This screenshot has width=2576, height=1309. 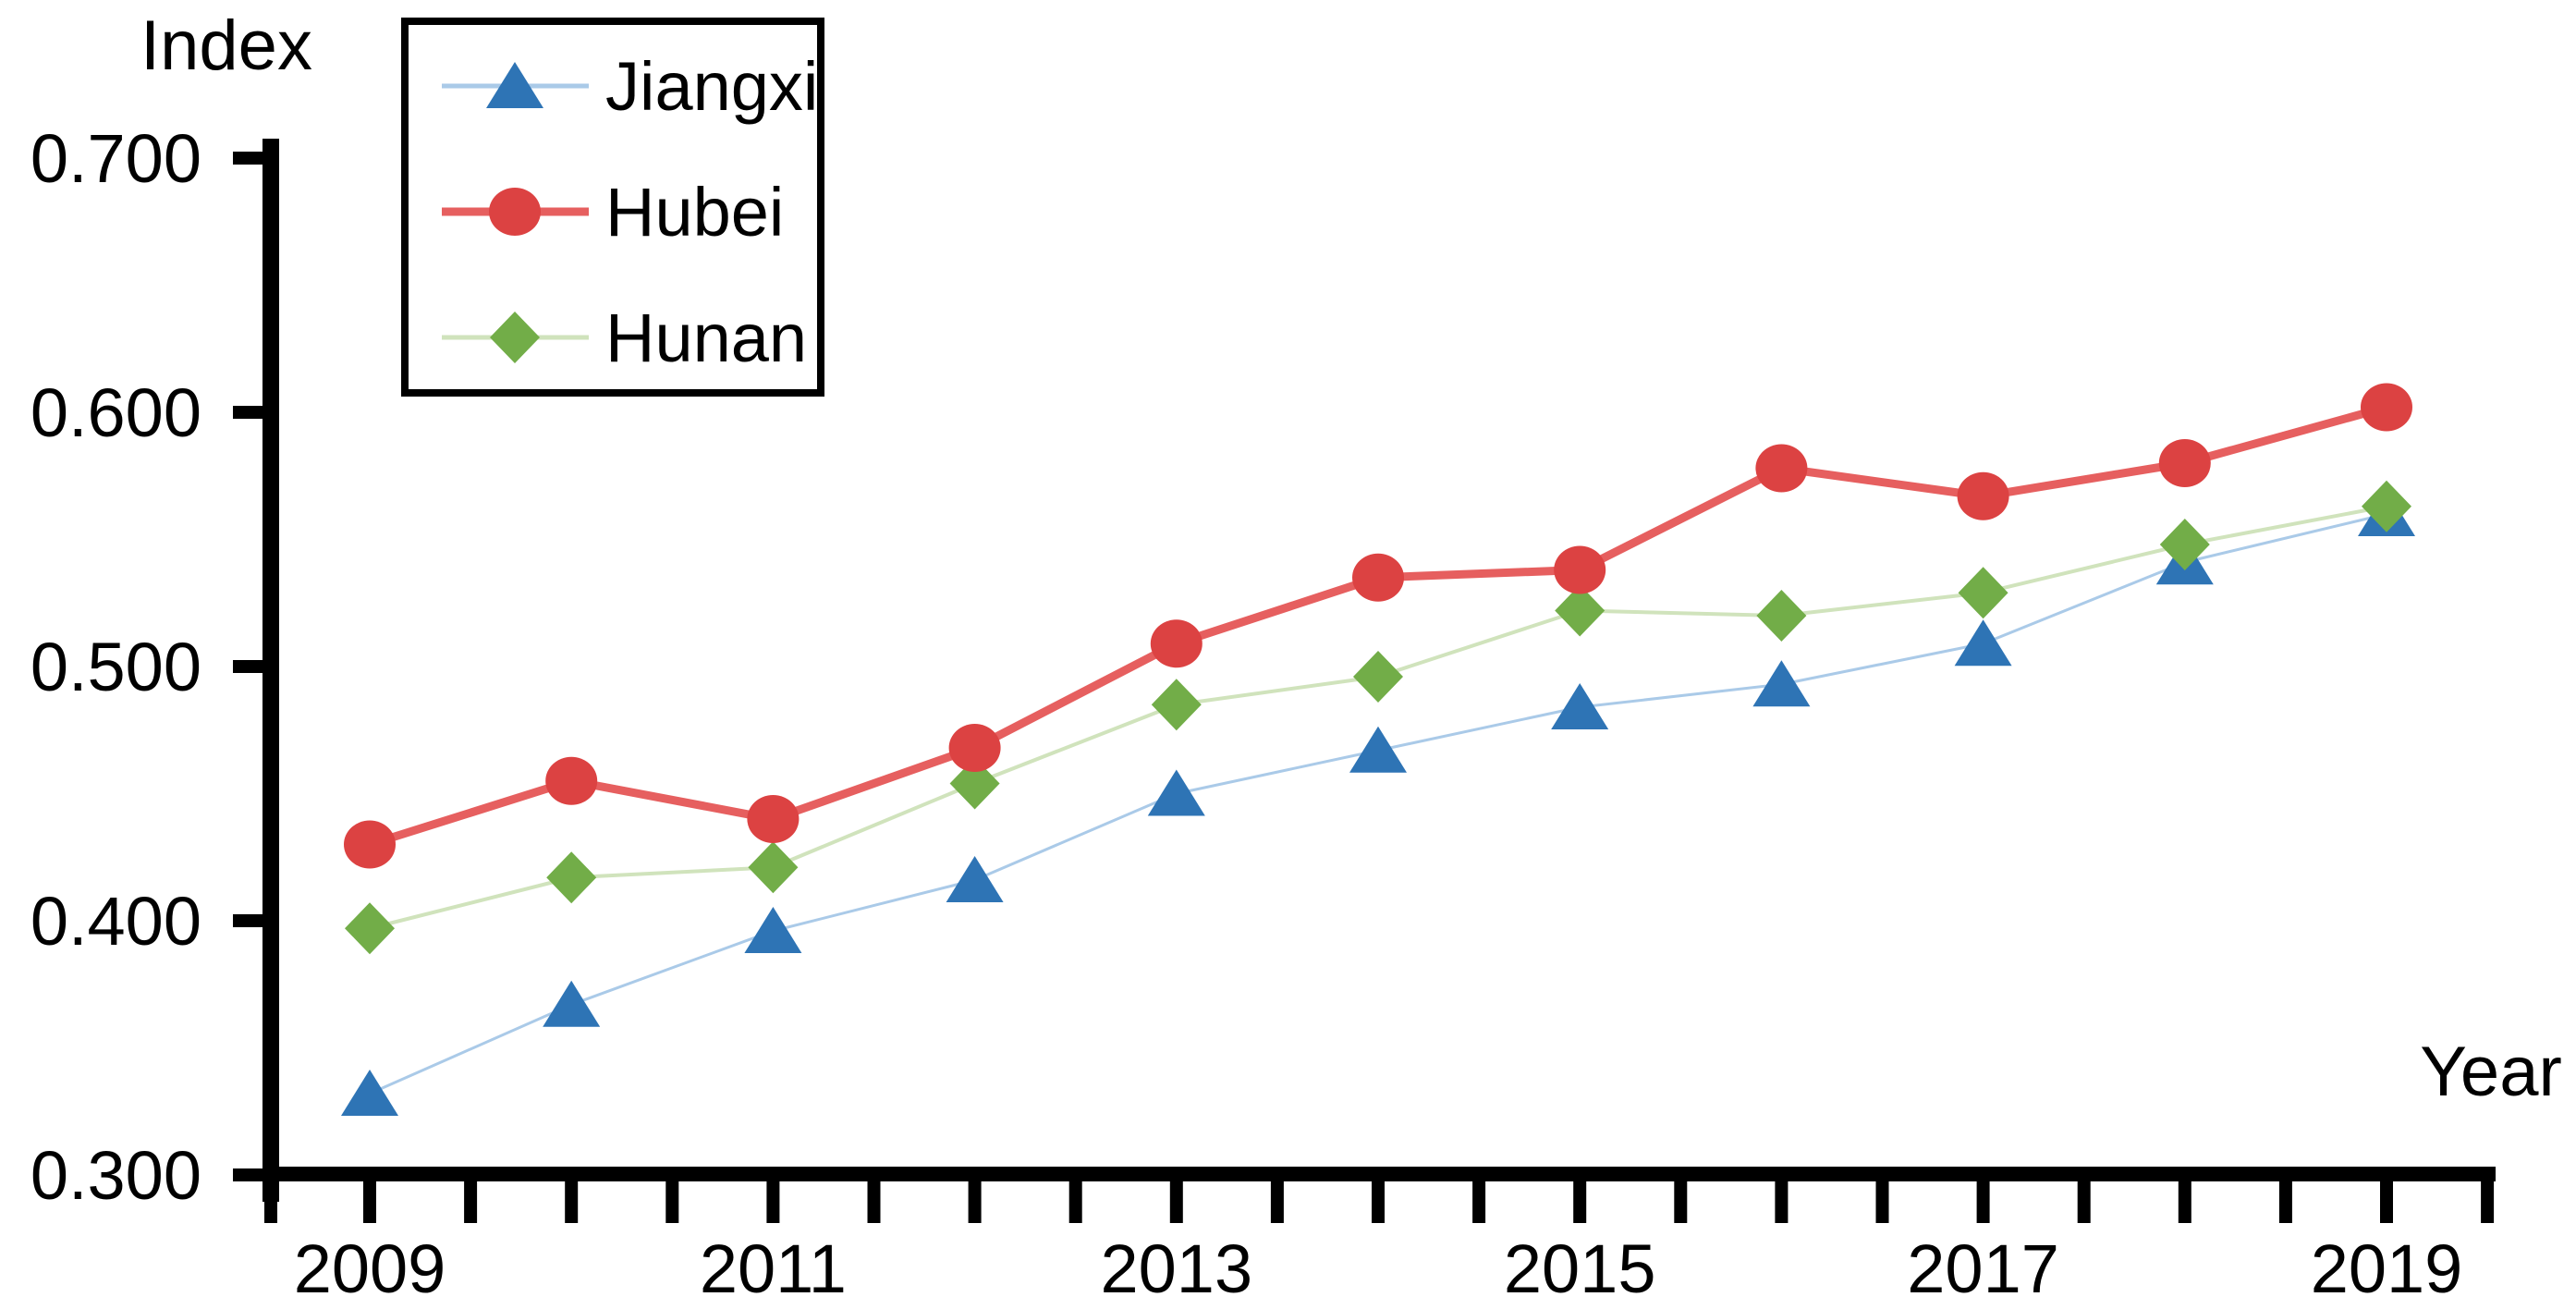 What do you see at coordinates (773, 867) in the screenshot?
I see `marker-hunan-2011` at bounding box center [773, 867].